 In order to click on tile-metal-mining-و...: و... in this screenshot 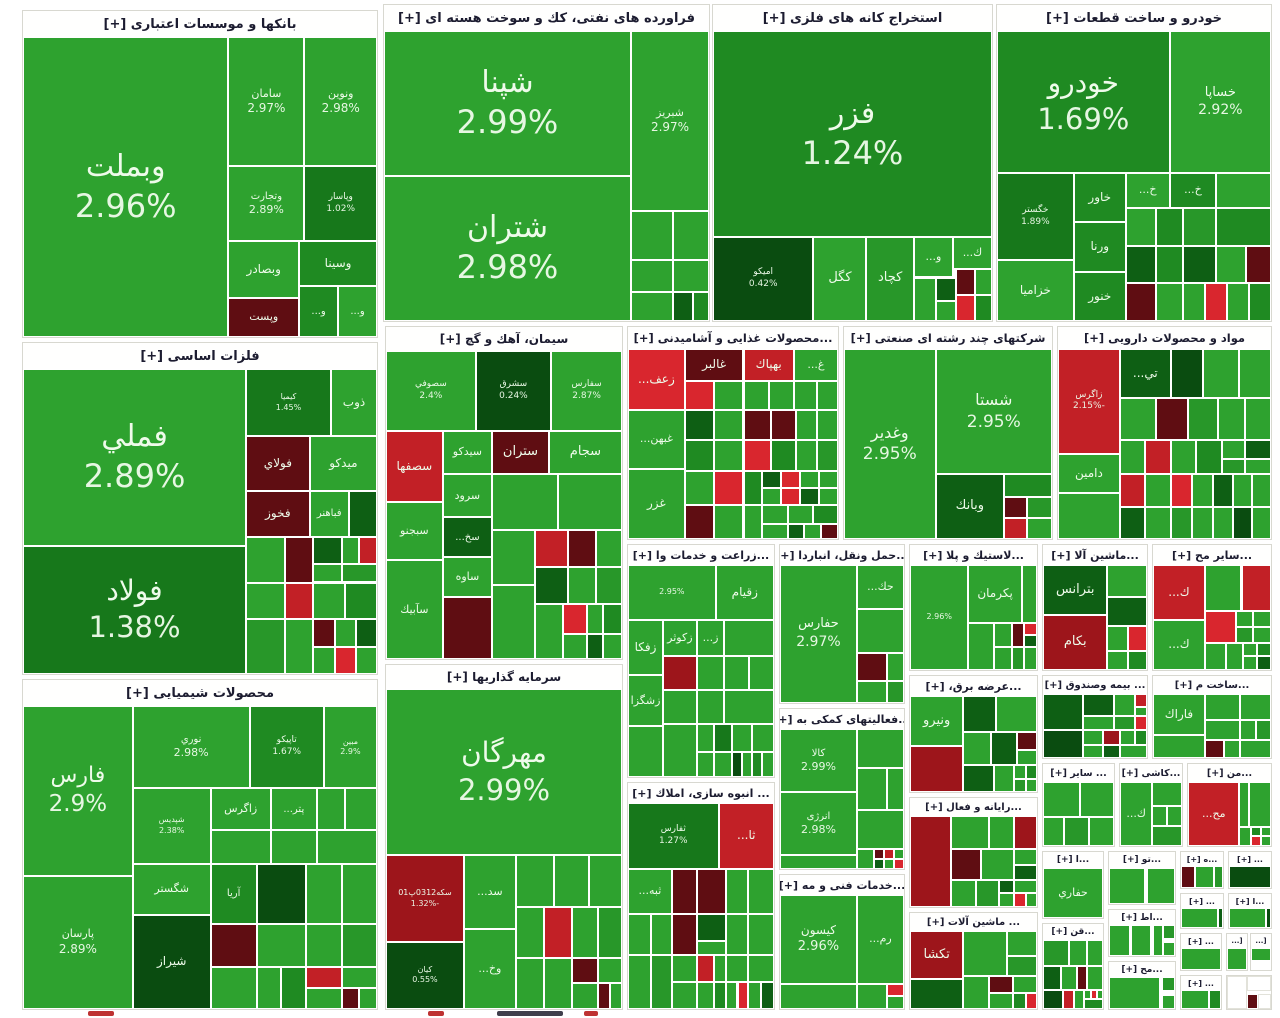, I will do `click(933, 257)`.